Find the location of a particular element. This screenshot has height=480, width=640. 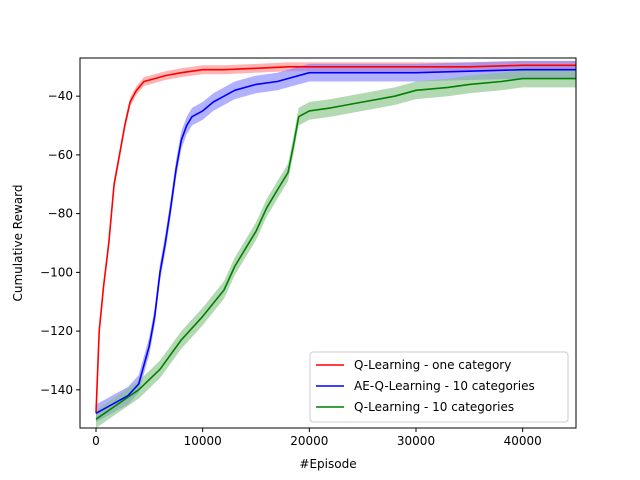

x-axis-ticks: 0 10000 20000 30000 40000 is located at coordinates (317, 438).